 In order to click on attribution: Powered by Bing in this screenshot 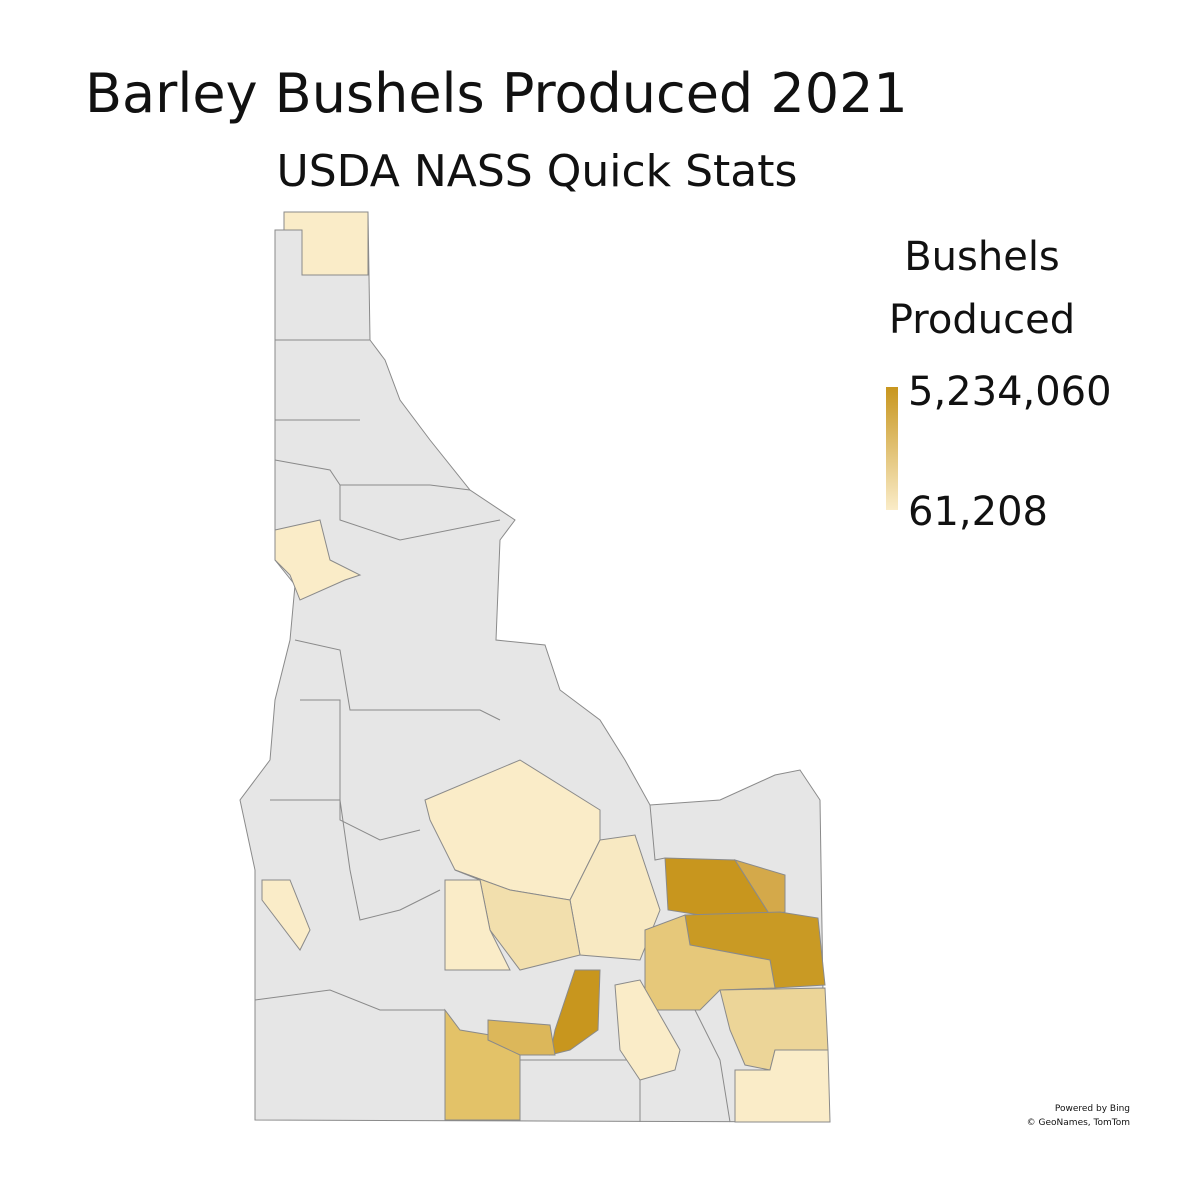, I will do `click(1092, 1109)`.